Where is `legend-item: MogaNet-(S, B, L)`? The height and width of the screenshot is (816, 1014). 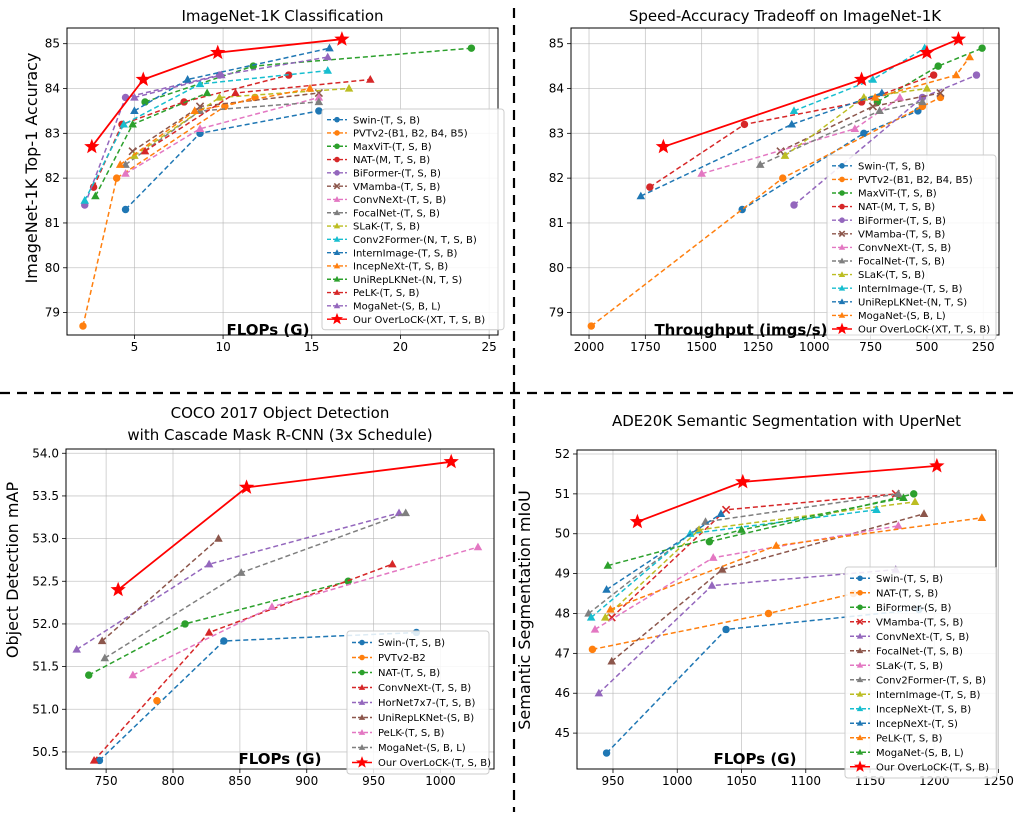
legend-item: MogaNet-(S, B, L) is located at coordinates (889, 316).